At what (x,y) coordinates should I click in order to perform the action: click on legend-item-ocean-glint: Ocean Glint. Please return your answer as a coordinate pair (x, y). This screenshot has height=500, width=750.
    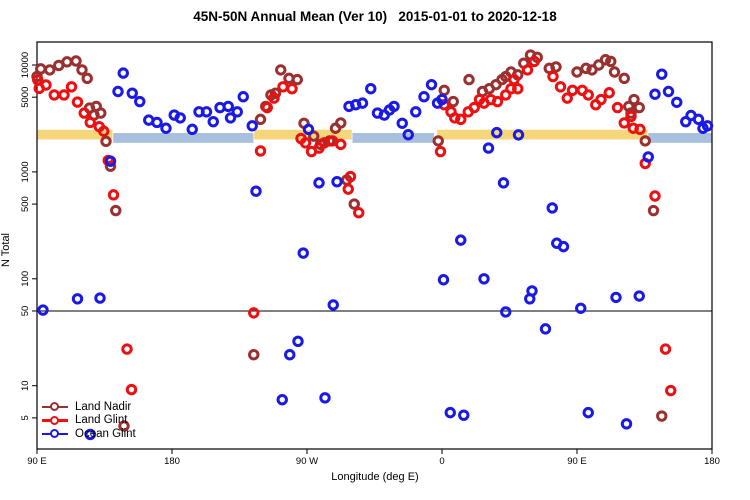
    Looking at the image, I should click on (89, 434).